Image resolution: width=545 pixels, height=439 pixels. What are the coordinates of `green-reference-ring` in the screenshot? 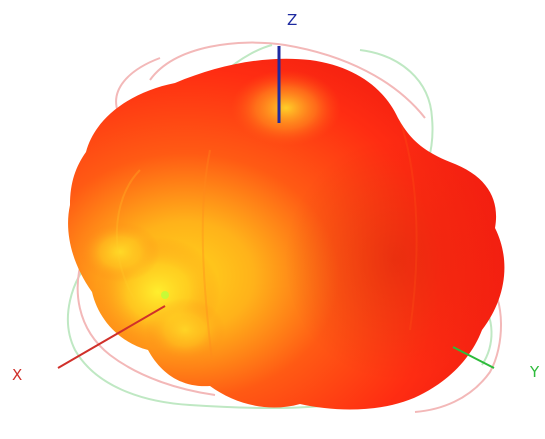 It's located at (396, 106).